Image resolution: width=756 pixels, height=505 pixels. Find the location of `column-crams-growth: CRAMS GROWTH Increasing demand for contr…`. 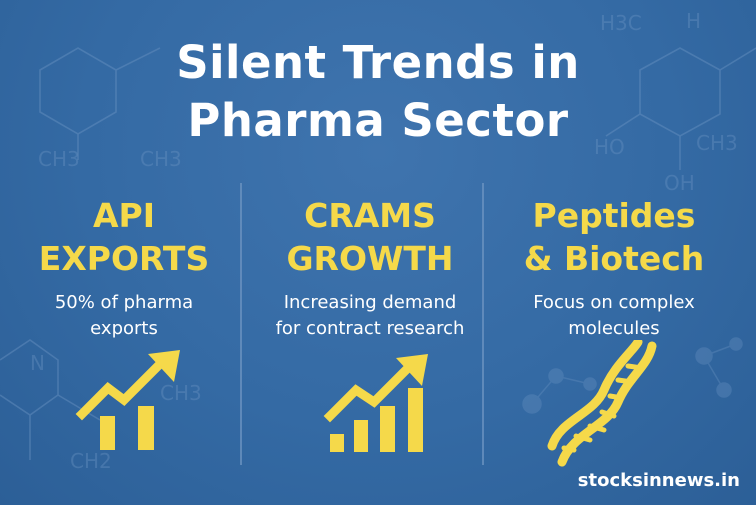

column-crams-growth: CRAMS GROWTH Increasing demand for contr… is located at coordinates (370, 268).